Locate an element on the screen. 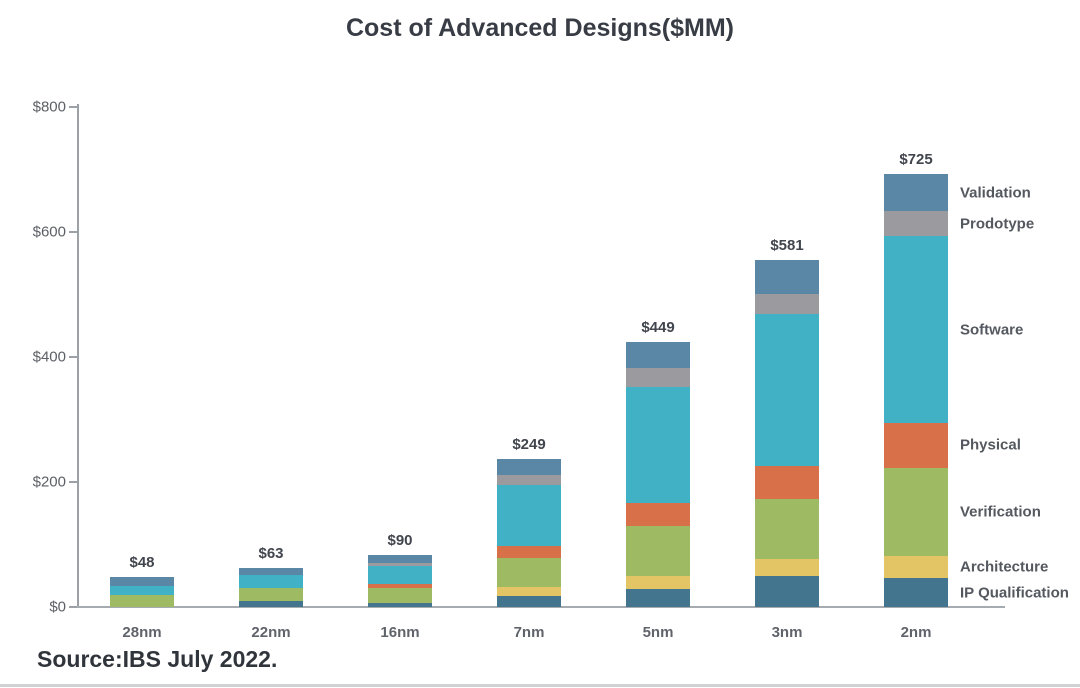 The width and height of the screenshot is (1080, 688). bar-total-label: $90 is located at coordinates (400, 541).